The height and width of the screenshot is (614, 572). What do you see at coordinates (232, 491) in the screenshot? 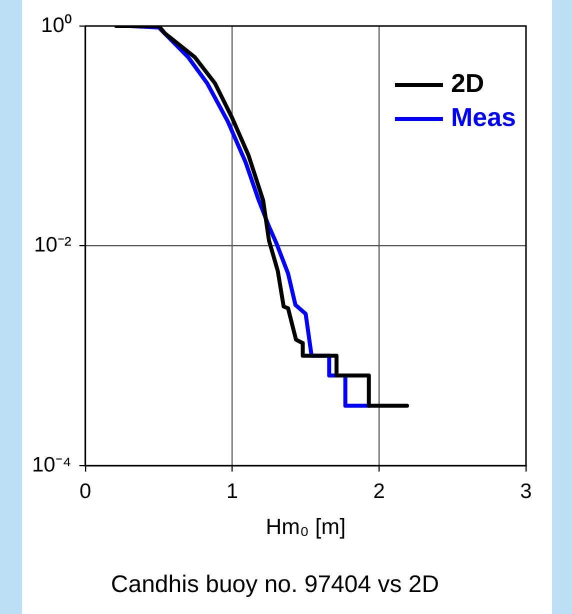
I see `x-tick-label: 1` at bounding box center [232, 491].